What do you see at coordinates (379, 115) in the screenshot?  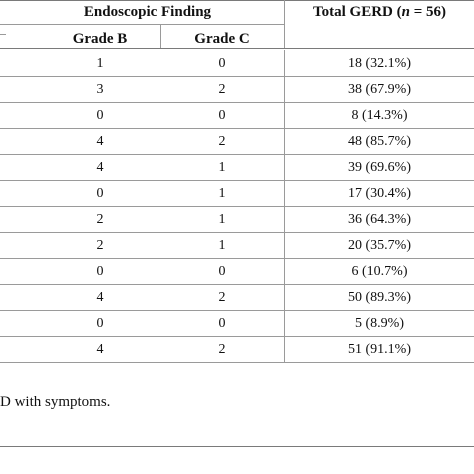 I see `cell-total-gerd: 8 (14.3%)` at bounding box center [379, 115].